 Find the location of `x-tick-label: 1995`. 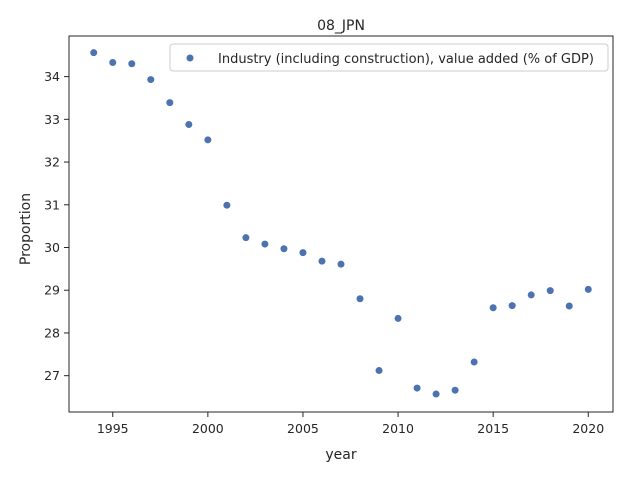

x-tick-label: 1995 is located at coordinates (113, 428).